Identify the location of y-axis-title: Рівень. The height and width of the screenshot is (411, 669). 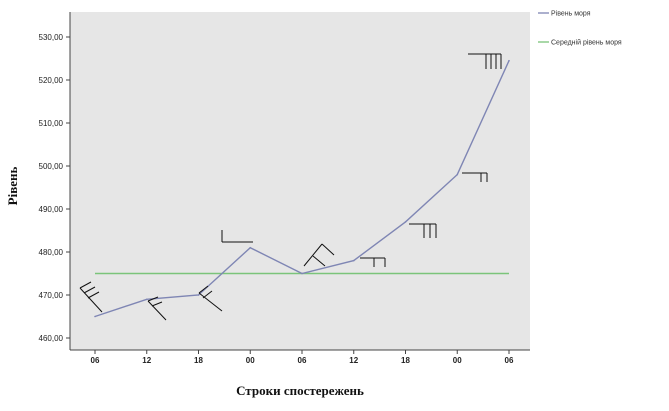
(12, 186).